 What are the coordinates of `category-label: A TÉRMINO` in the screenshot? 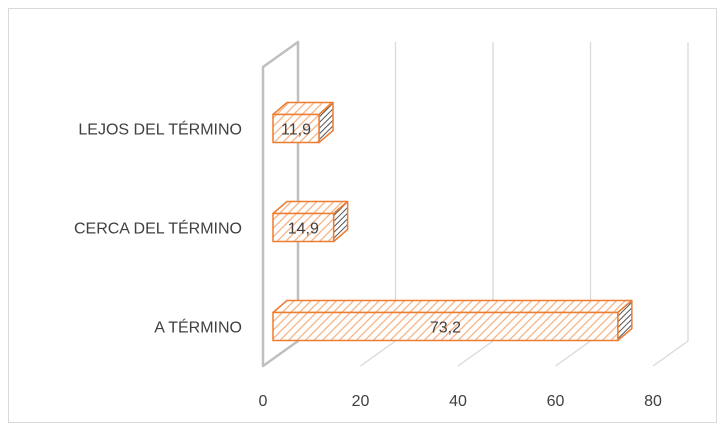 It's located at (198, 327).